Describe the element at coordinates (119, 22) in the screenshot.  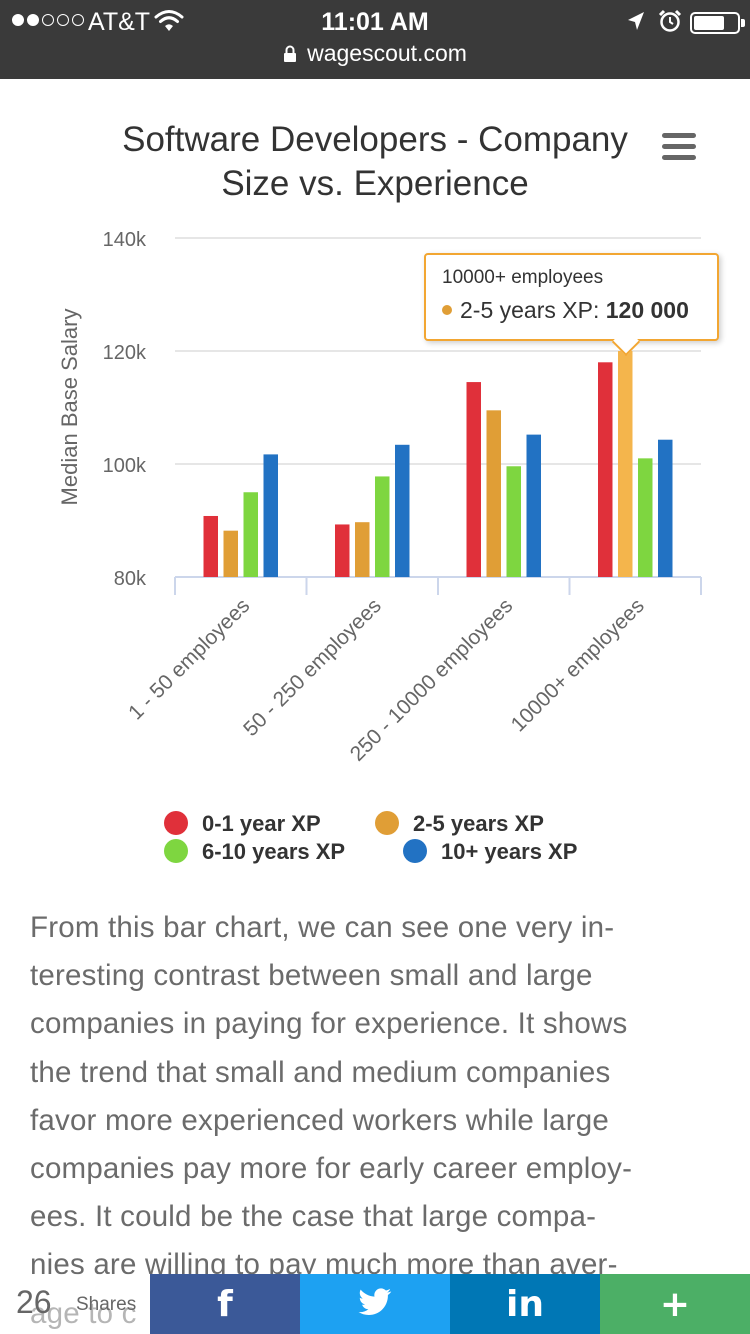
I see `carrier-name: AT&T` at that location.